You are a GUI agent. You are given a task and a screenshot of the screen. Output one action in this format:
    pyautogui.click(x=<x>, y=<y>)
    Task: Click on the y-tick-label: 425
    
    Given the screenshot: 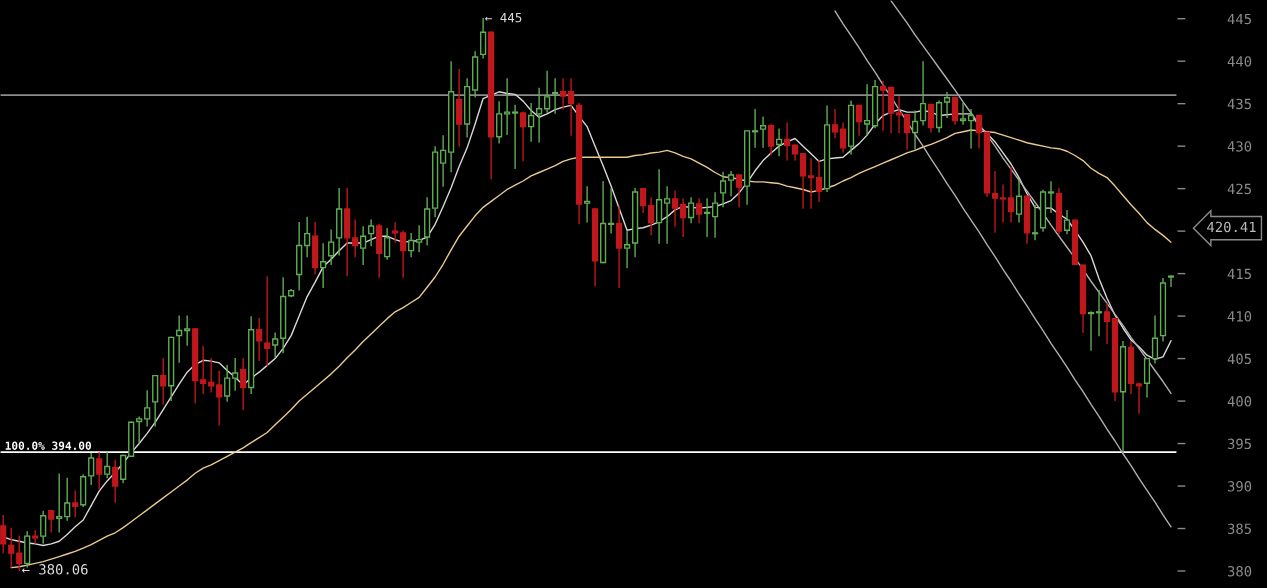 What is the action you would take?
    pyautogui.click(x=1239, y=189)
    